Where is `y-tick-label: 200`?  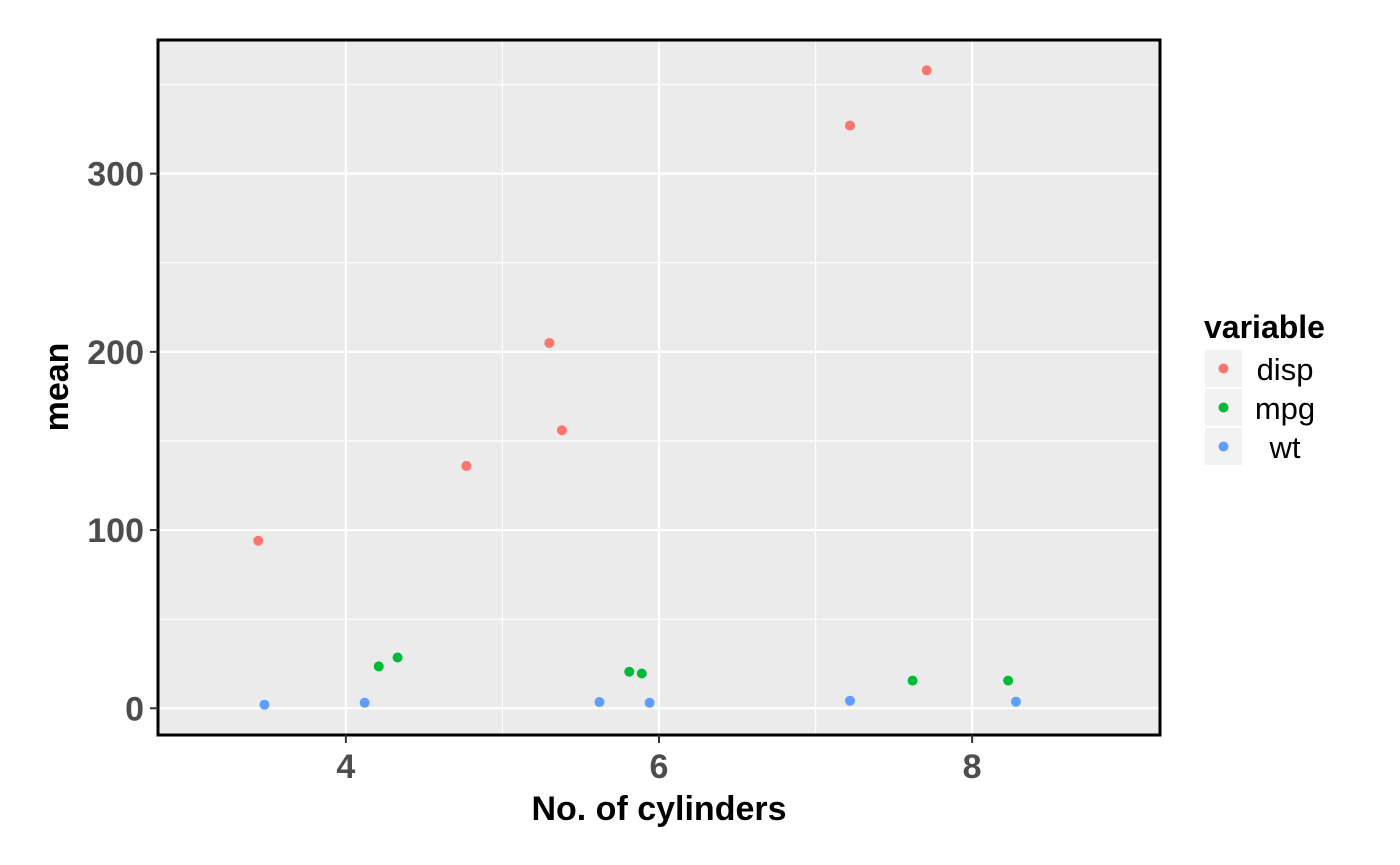 y-tick-label: 200 is located at coordinates (115, 353).